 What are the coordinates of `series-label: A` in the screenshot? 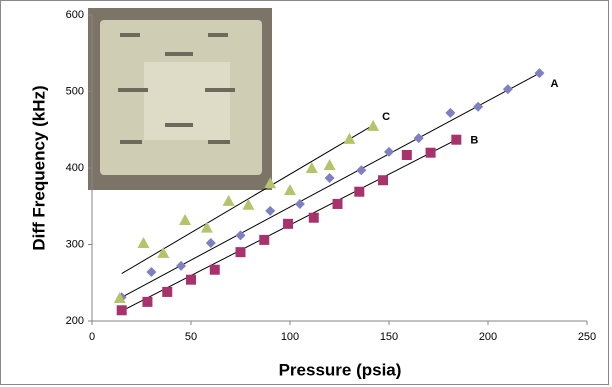 It's located at (554, 84).